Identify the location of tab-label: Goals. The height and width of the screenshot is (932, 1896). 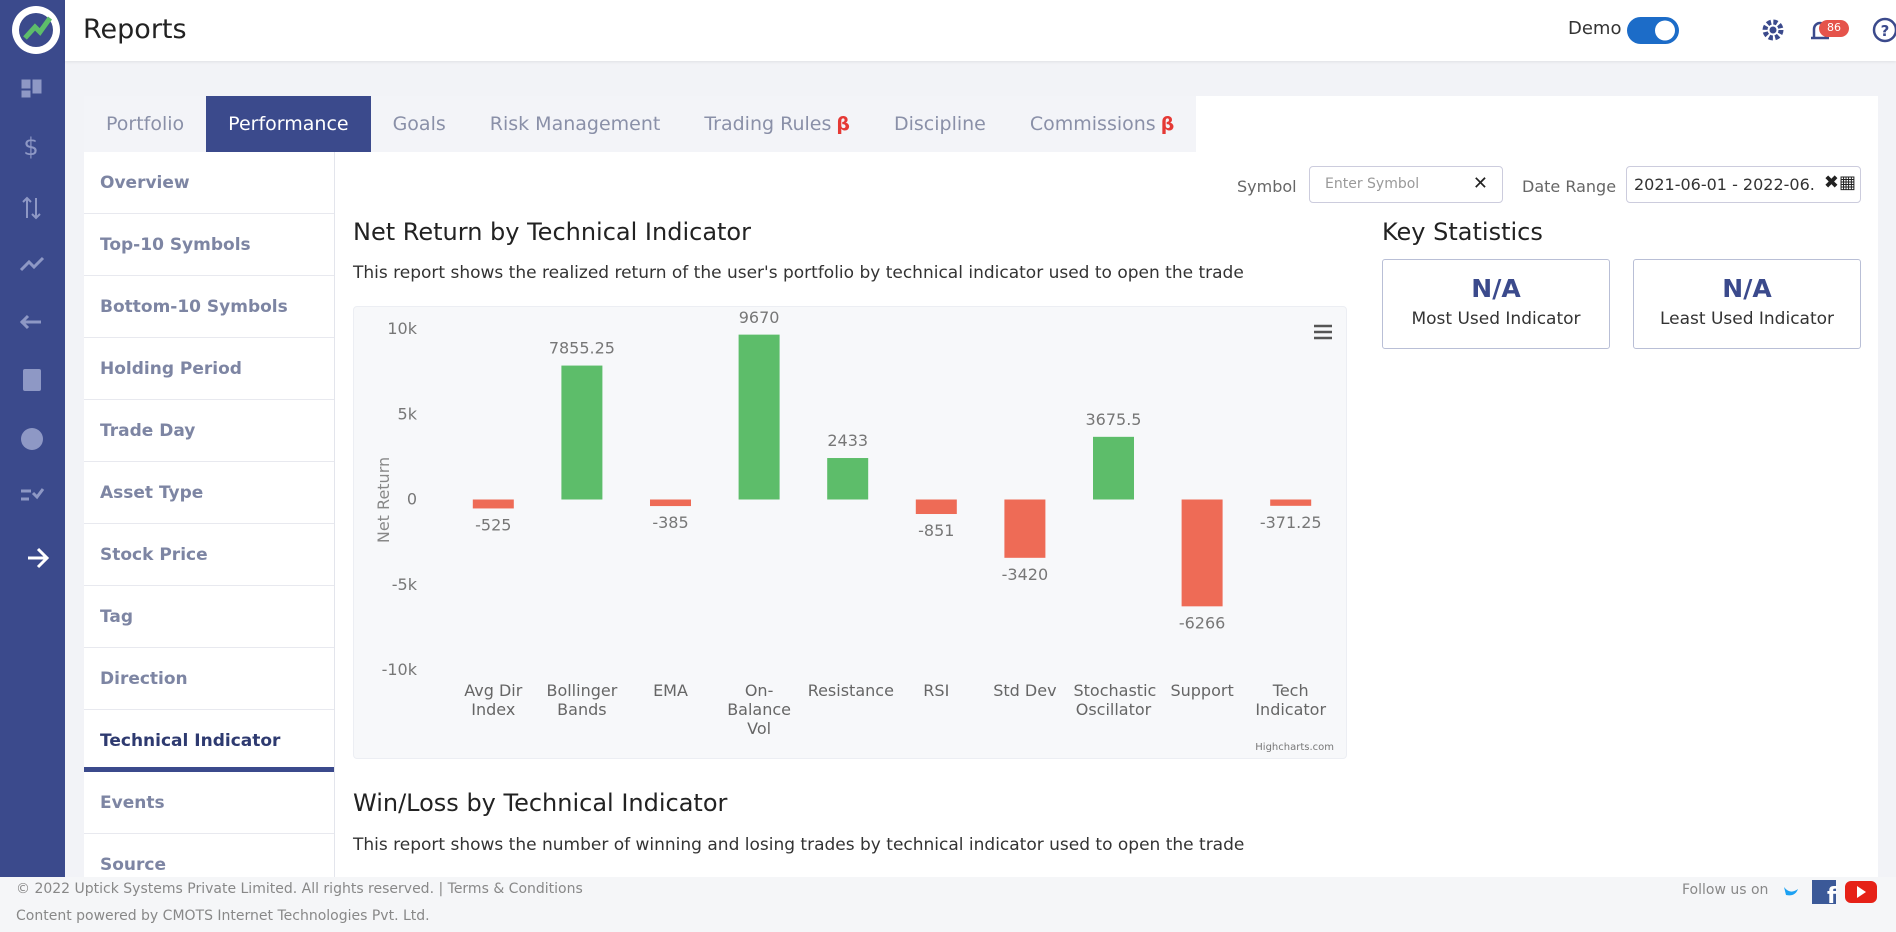
(419, 124).